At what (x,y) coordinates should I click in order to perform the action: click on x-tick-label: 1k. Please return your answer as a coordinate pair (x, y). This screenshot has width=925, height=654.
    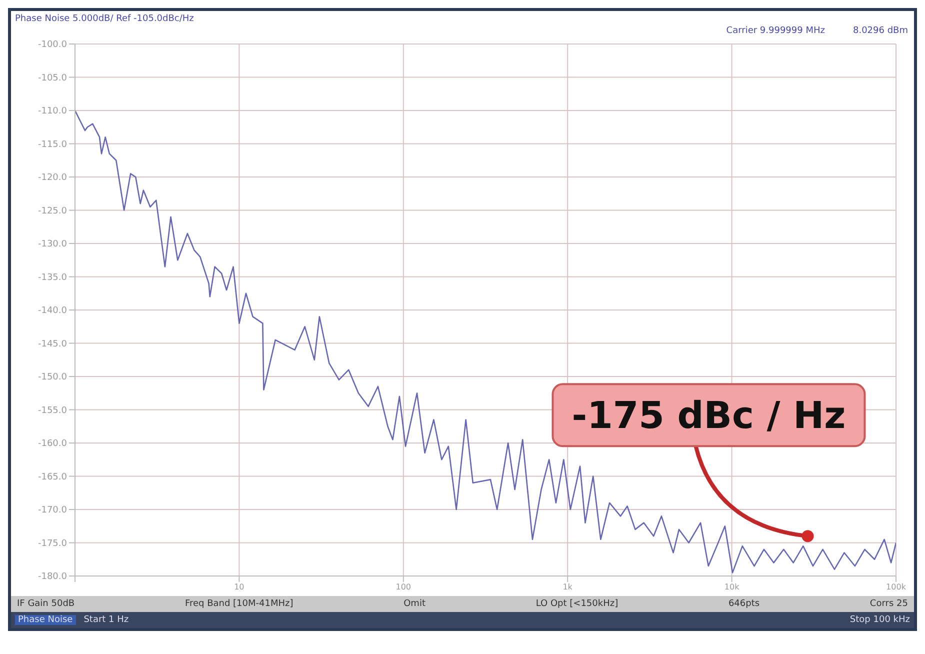
    Looking at the image, I should click on (567, 587).